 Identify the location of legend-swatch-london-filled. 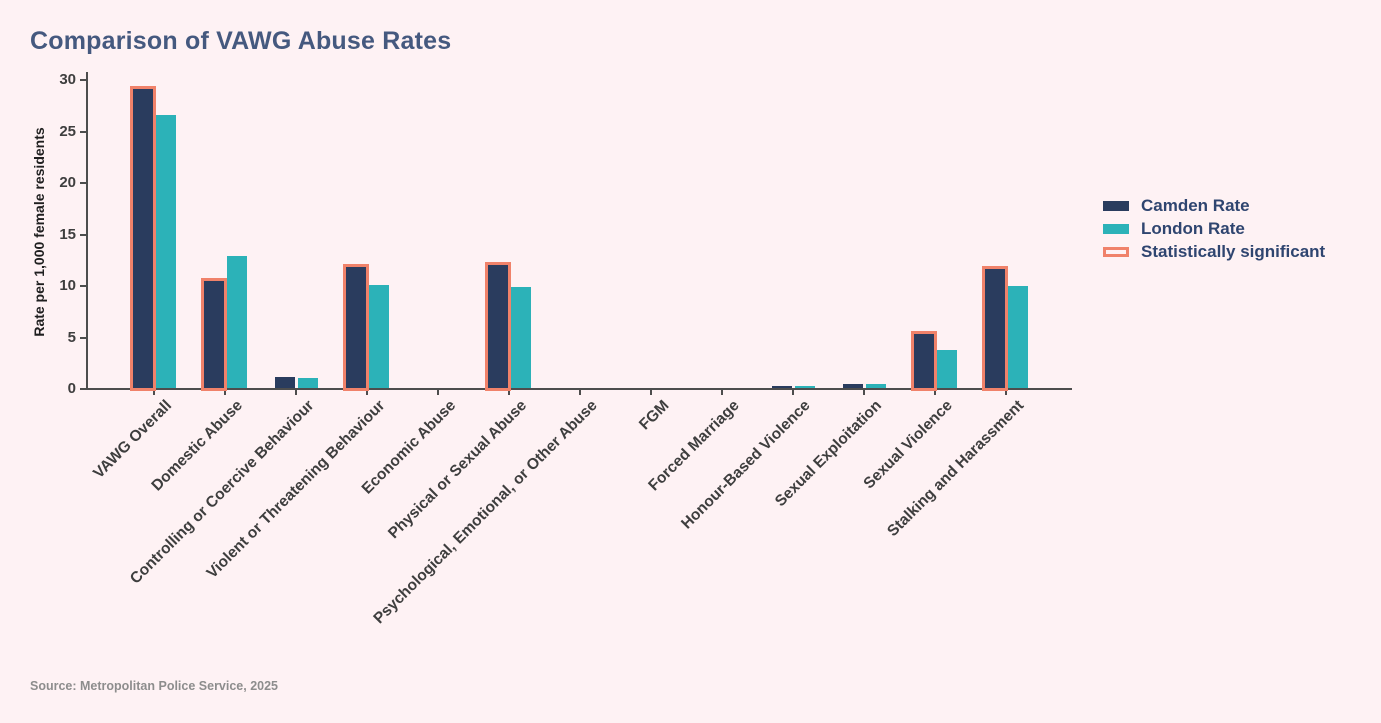
(1116, 228).